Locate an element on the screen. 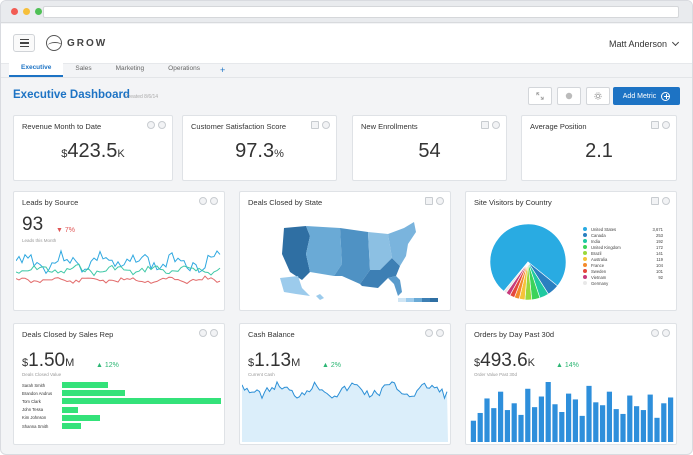 This screenshot has height=455, width=693. rep-row: Brandon Andrus is located at coordinates (124, 393).